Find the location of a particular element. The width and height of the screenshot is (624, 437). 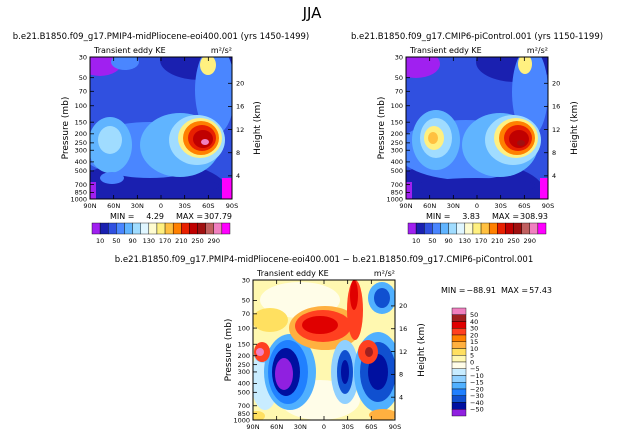

colorbar-label: −10 is located at coordinates (477, 376).